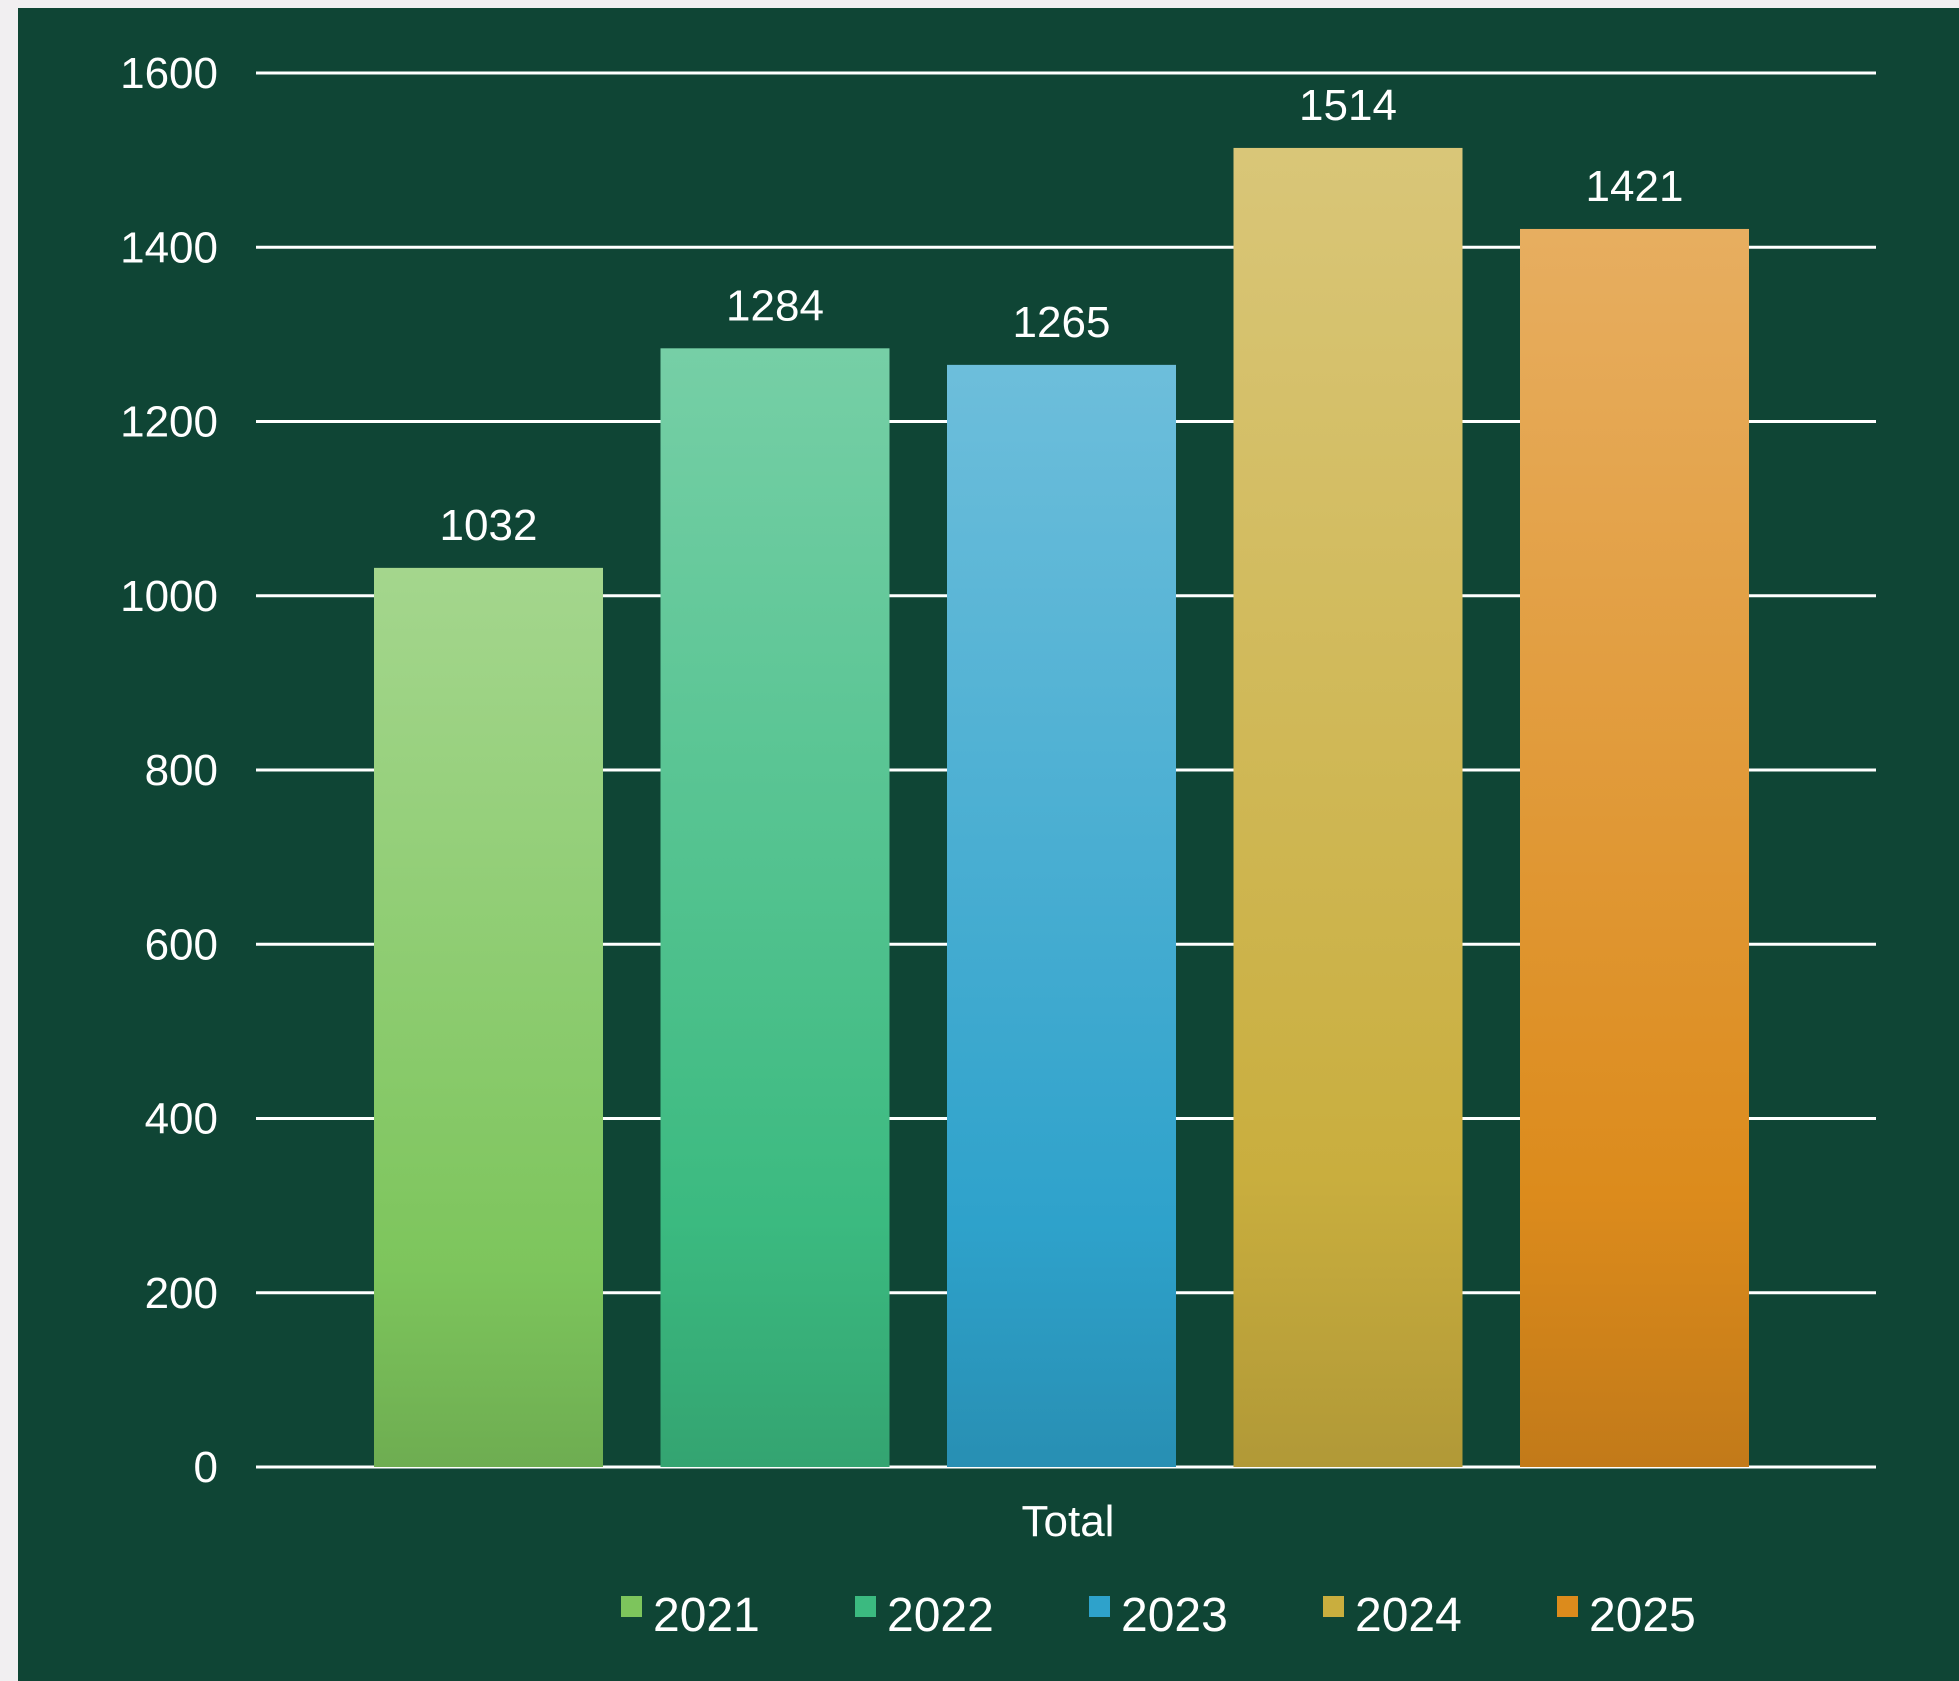 Image resolution: width=1959 pixels, height=1681 pixels. Describe the element at coordinates (706, 1615) in the screenshot. I see `legend-label-2021: 2021` at that location.